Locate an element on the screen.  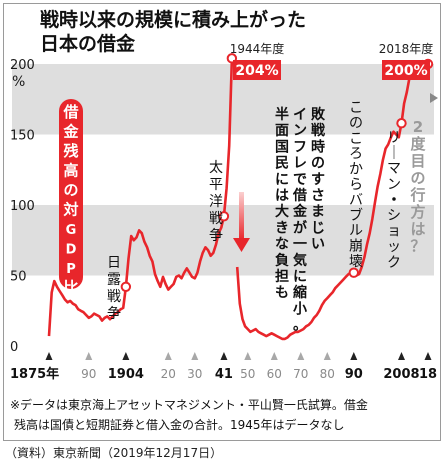
vertical-char: 行 is located at coordinates (417, 195).